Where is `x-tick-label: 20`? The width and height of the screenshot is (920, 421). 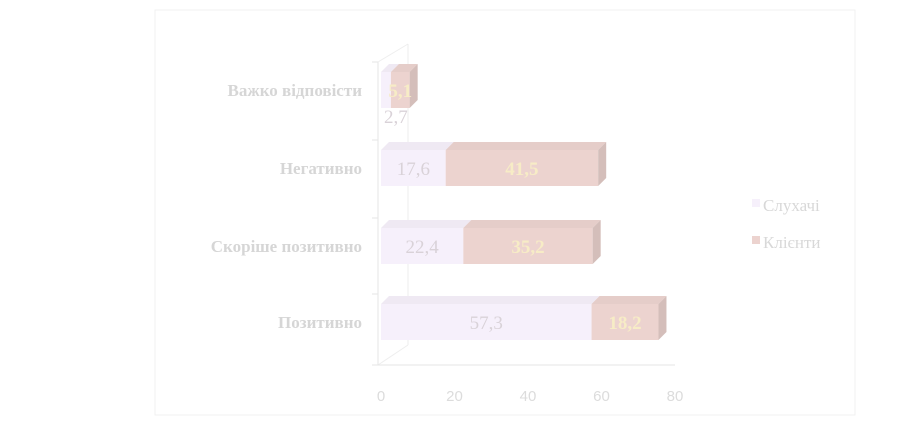
x-tick-label: 20 is located at coordinates (454, 396).